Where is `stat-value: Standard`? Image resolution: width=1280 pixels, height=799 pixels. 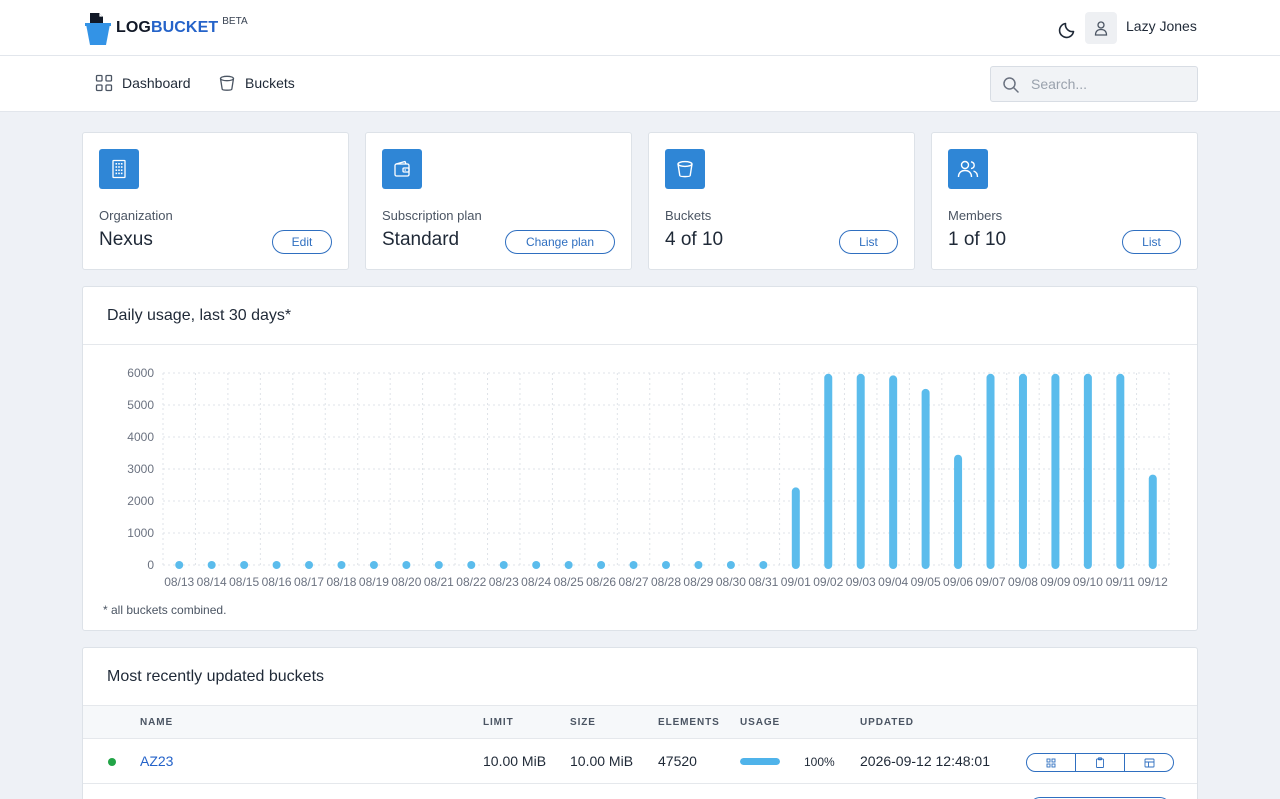
stat-value: Standard is located at coordinates (421, 239).